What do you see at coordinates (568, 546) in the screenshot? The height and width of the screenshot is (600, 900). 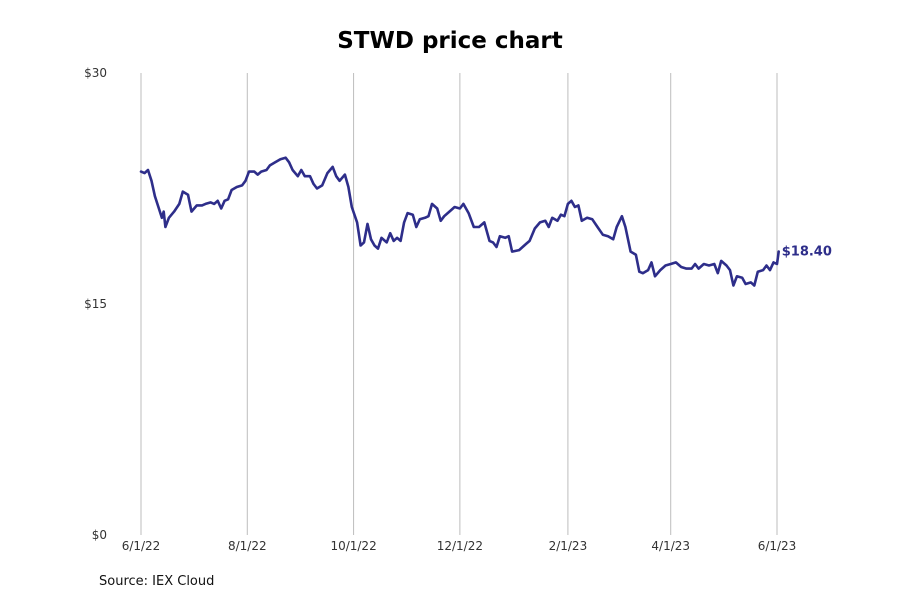 I see `x-tick-label: 2/1/23` at bounding box center [568, 546].